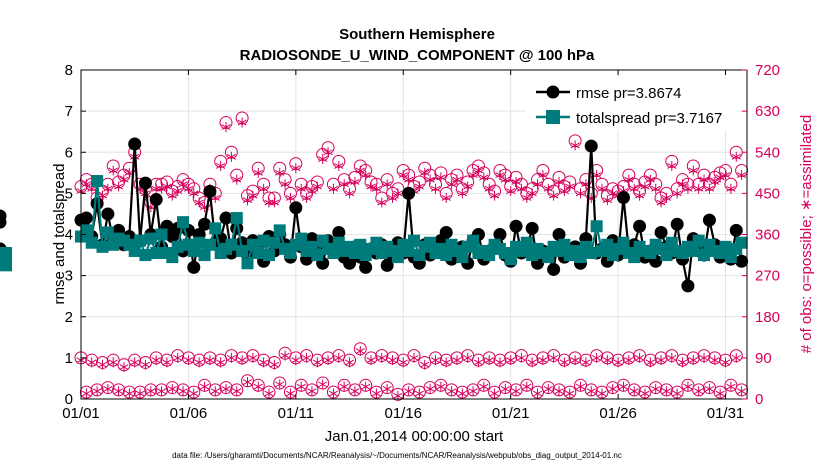 Image resolution: width=830 pixels, height=470 pixels. Describe the element at coordinates (69, 111) in the screenshot. I see `y-tick-label: 7` at that location.